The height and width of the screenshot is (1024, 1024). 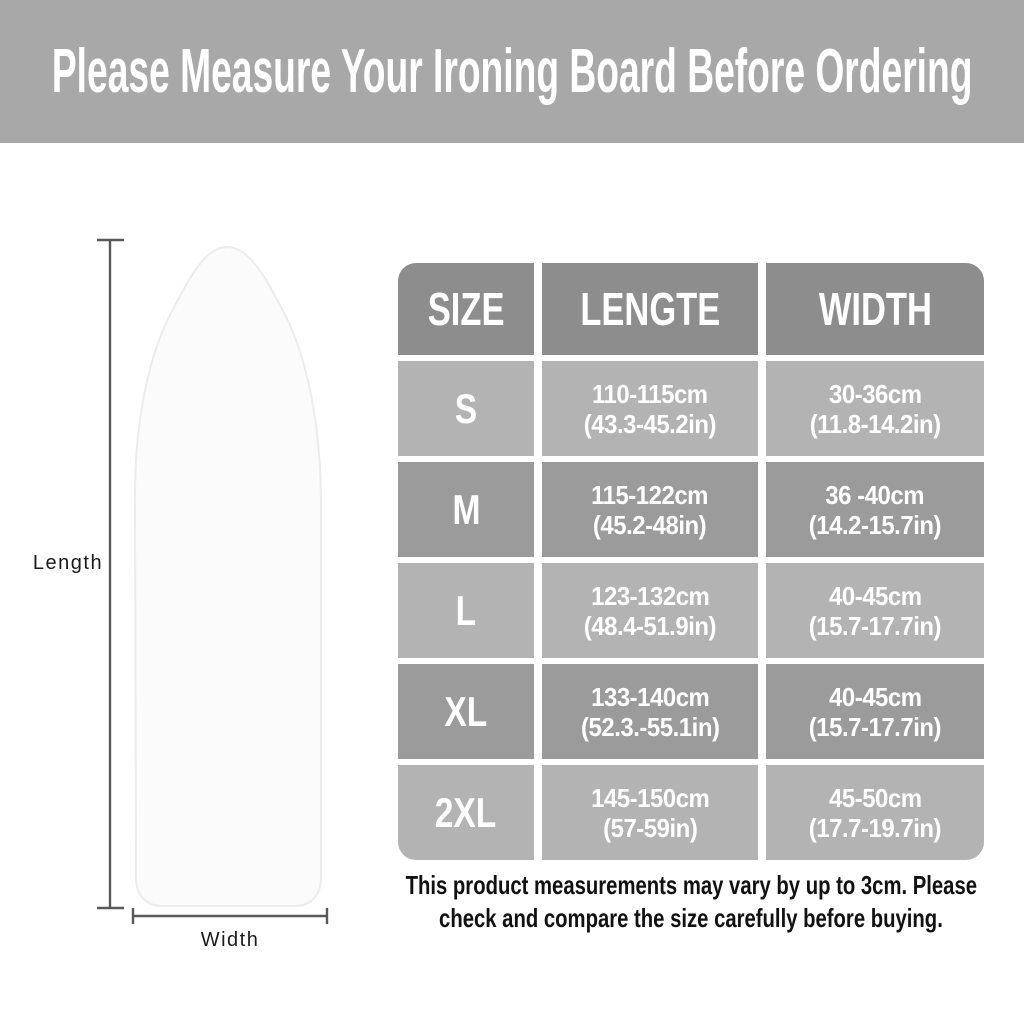 What do you see at coordinates (875, 726) in the screenshot?
I see `width-in-xl: (15.7-17.7in)` at bounding box center [875, 726].